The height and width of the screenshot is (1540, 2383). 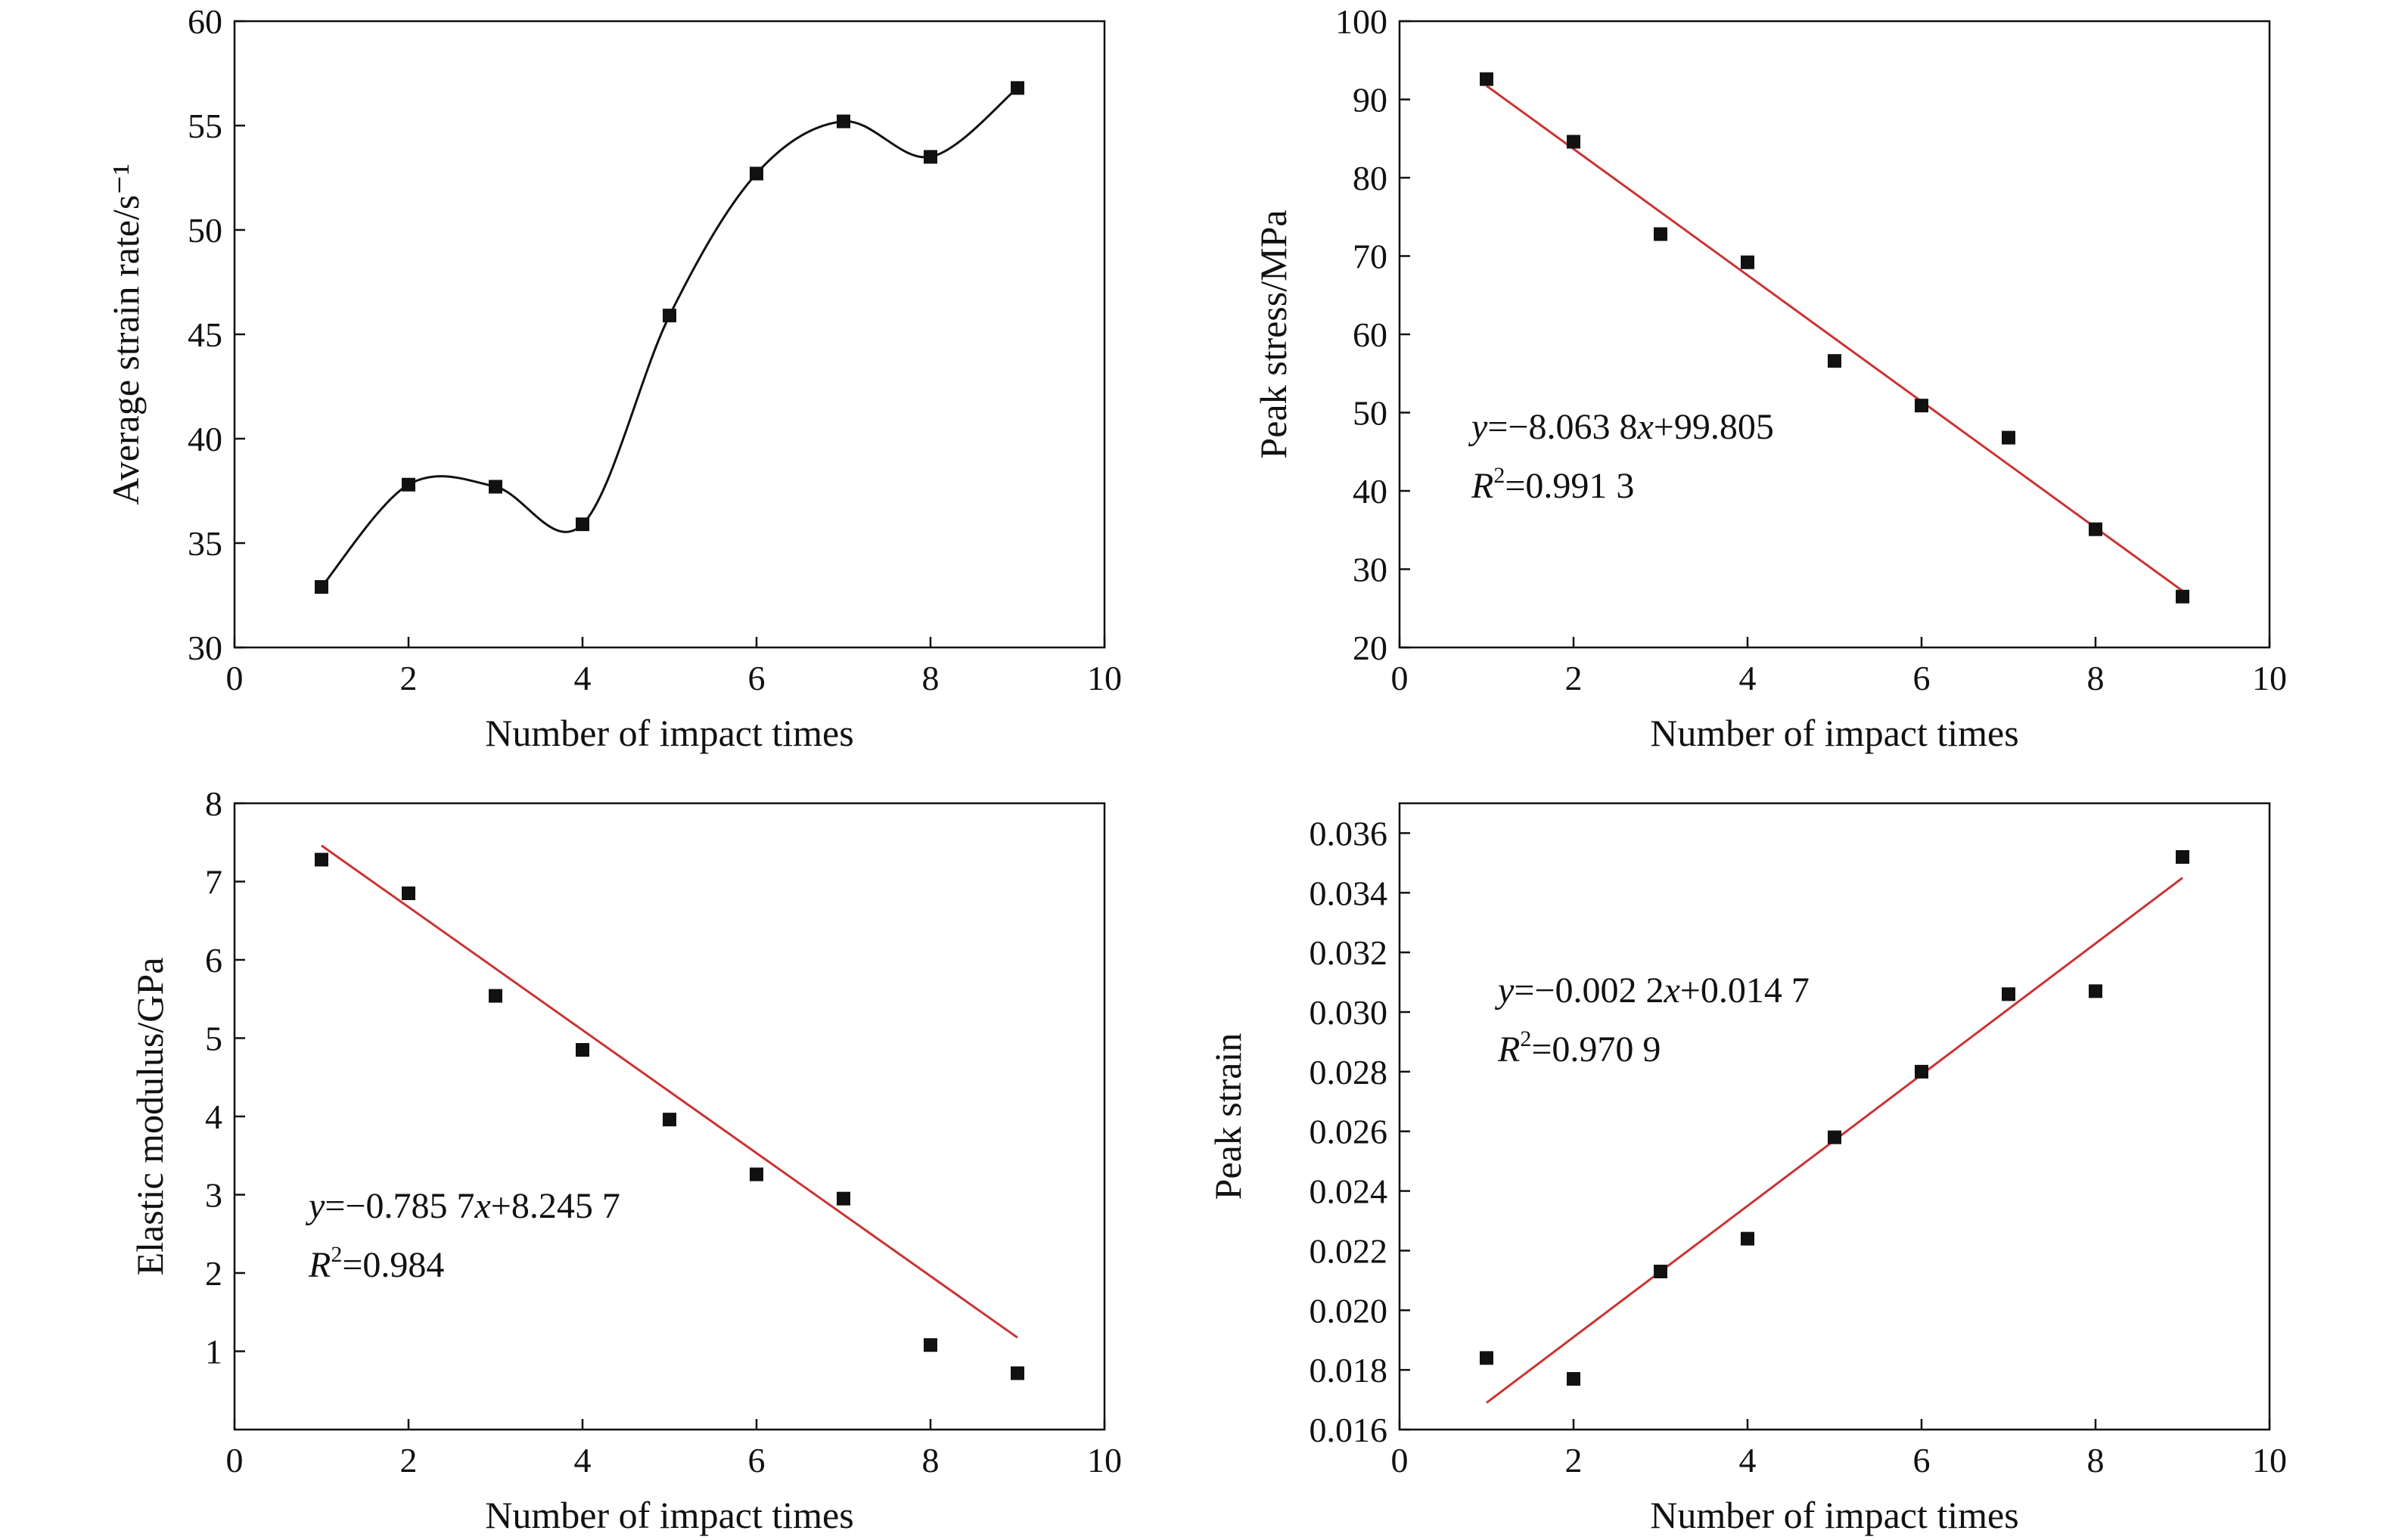 I want to click on y-axis-title: Elastic modulus/GPa, so click(x=150, y=1117).